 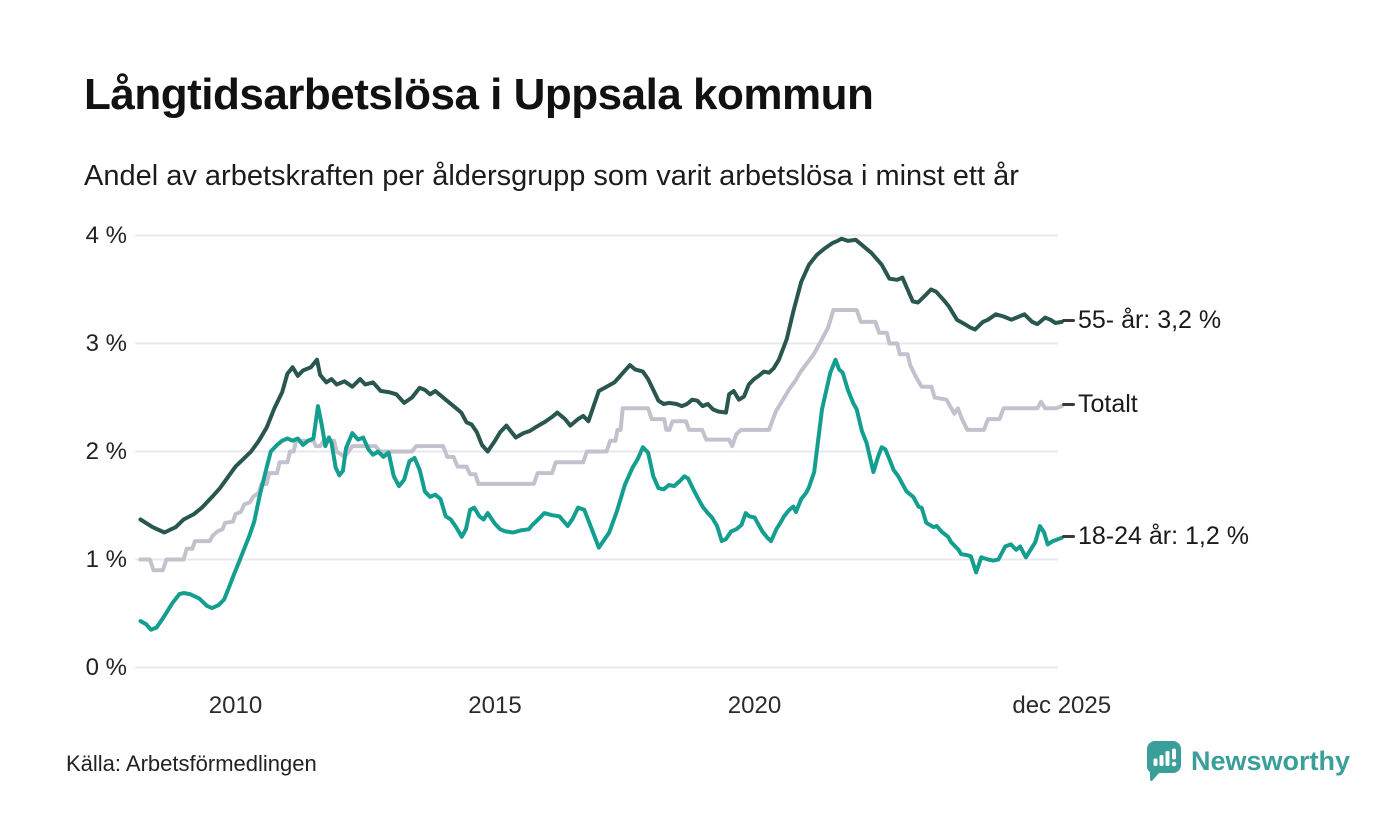 What do you see at coordinates (106, 235) in the screenshot?
I see `y-tick-label-4: 4 %` at bounding box center [106, 235].